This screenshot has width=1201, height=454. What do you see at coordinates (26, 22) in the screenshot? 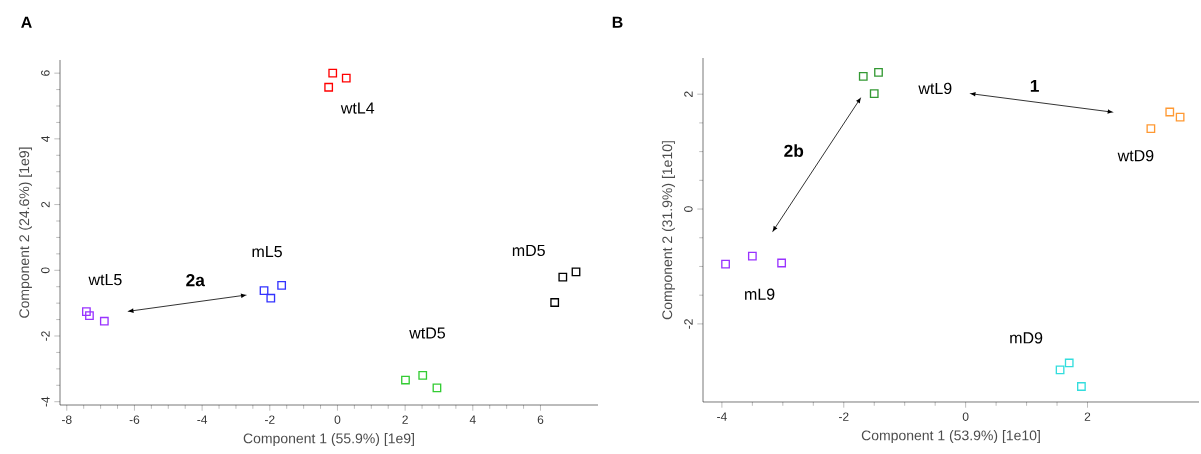
I see `chart-title: A` at bounding box center [26, 22].